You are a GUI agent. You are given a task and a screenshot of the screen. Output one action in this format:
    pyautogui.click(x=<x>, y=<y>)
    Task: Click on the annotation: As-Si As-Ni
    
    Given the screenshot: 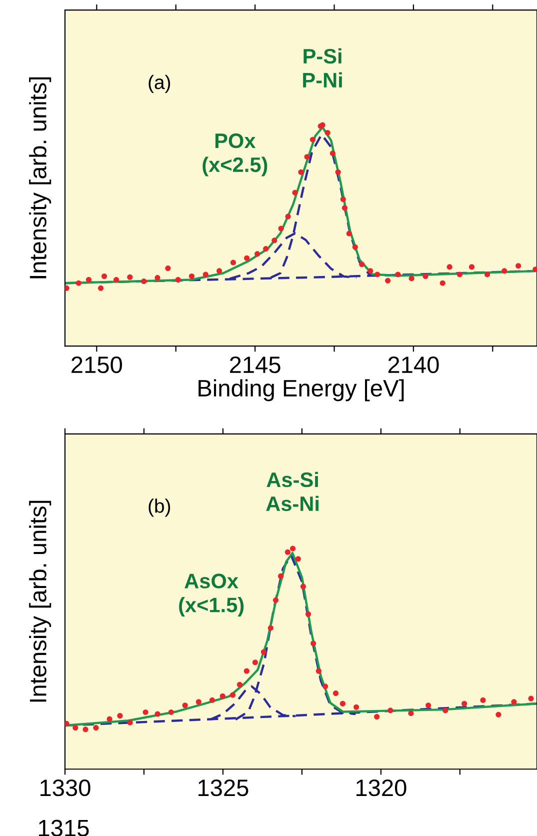 What is the action you would take?
    pyautogui.click(x=292, y=492)
    